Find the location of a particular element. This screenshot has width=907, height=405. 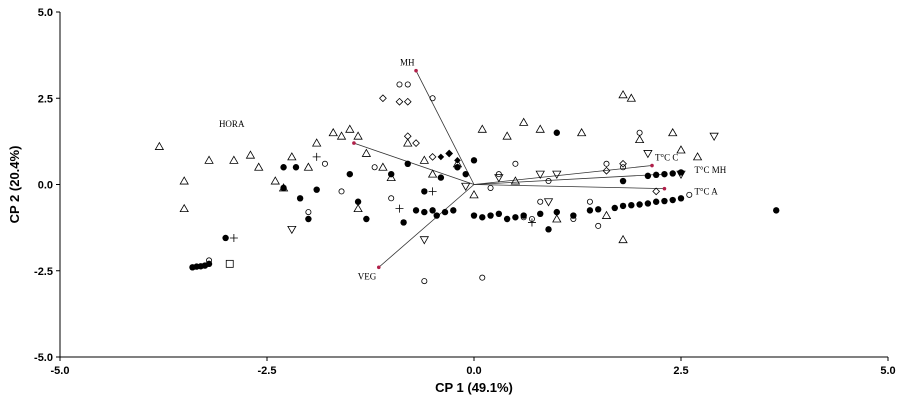

y-axis-title: CP 2 (20.4%) is located at coordinates (14, 185).